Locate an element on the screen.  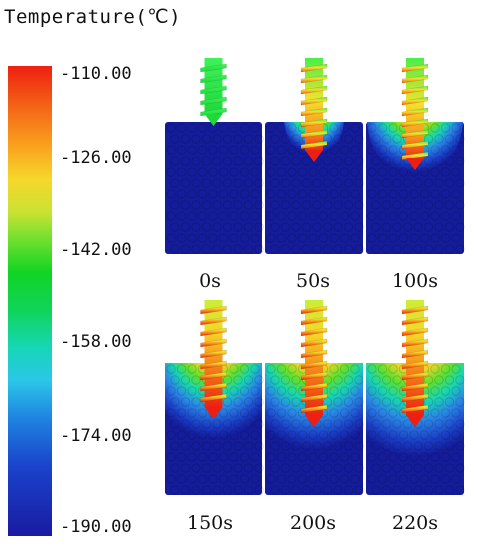
time-label-150s: 150s is located at coordinates (209, 523).